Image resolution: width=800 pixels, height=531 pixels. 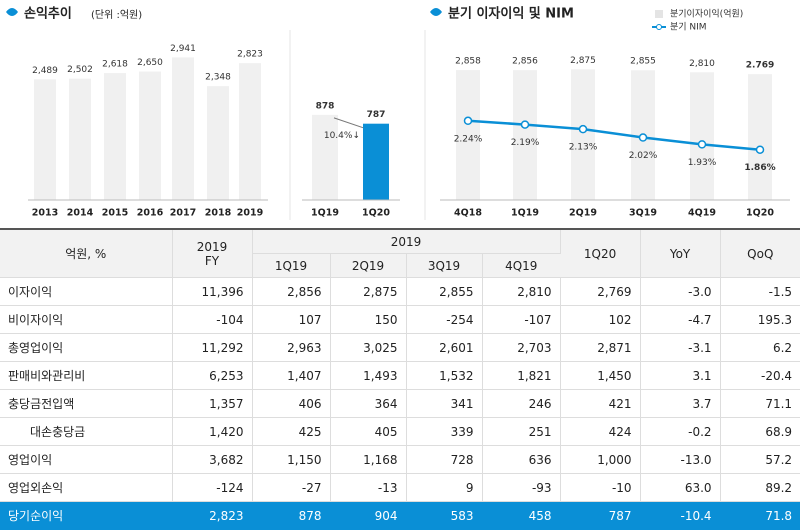 What do you see at coordinates (600, 459) in the screenshot?
I see `cell: 1,000` at bounding box center [600, 459].